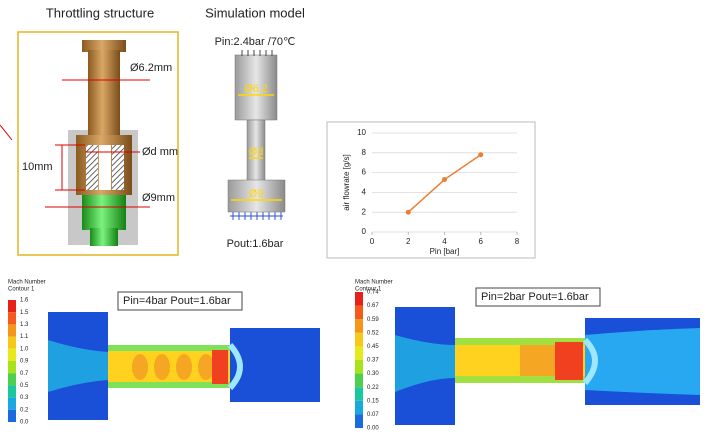 This screenshot has height=434, width=720. I want to click on legend-label: 0.22, so click(373, 388).